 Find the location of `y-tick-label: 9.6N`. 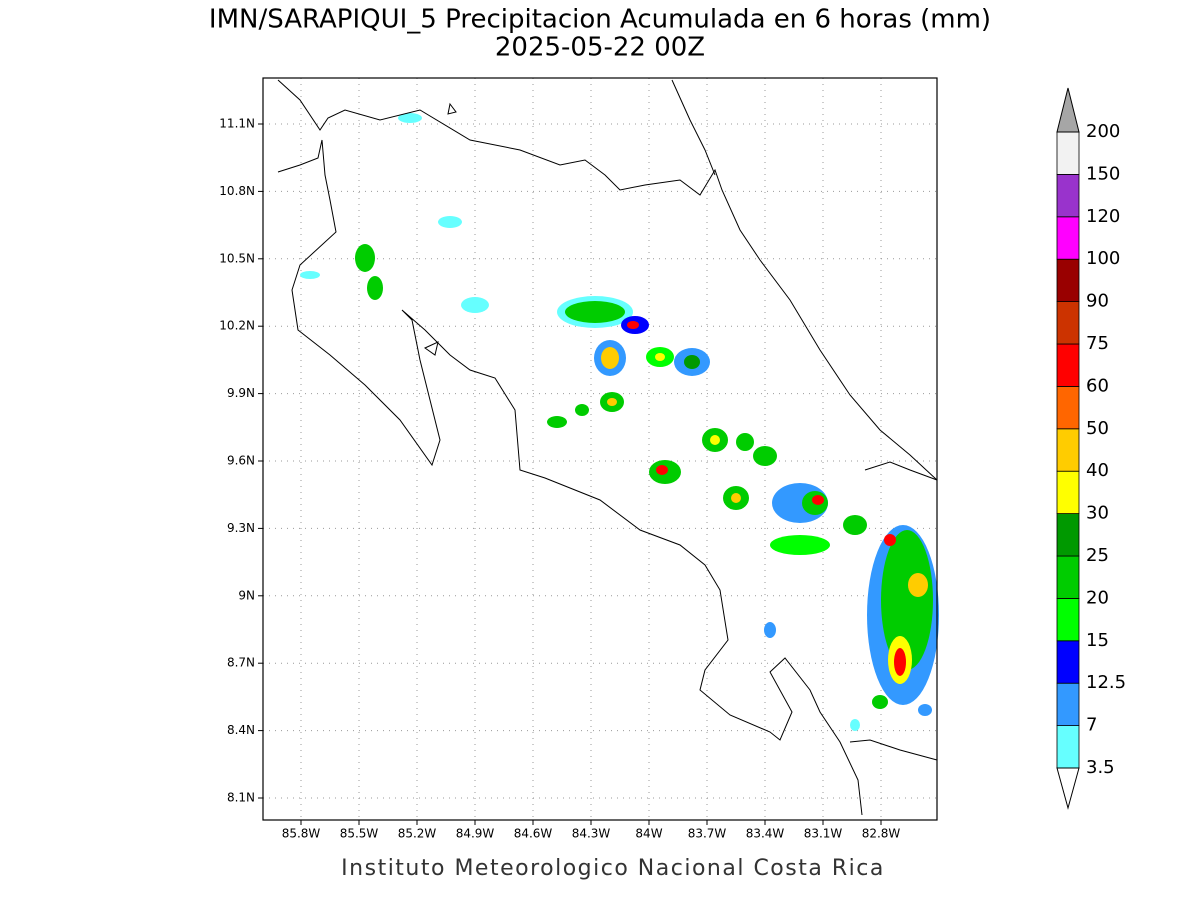

y-tick-label: 9.6N is located at coordinates (241, 461).